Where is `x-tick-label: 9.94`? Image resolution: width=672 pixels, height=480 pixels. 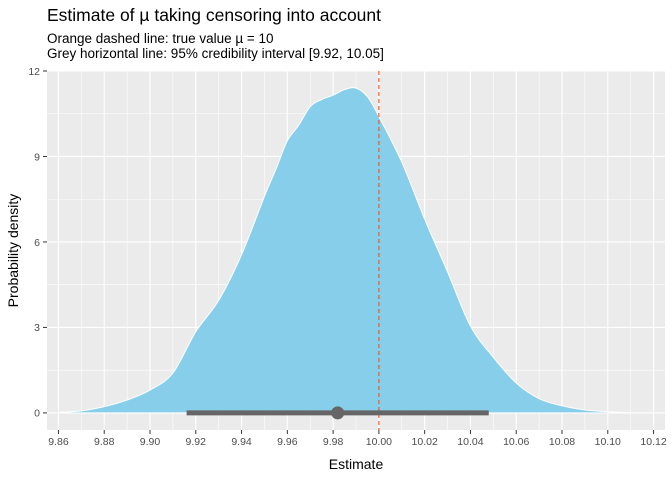 x-tick-label: 9.94 is located at coordinates (241, 442).